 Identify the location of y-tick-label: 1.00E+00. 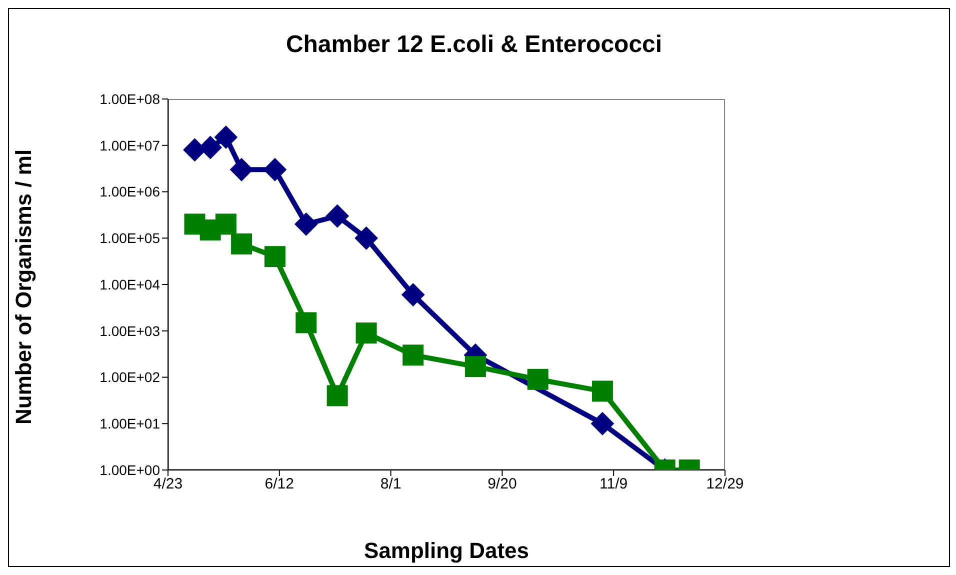
(130, 470).